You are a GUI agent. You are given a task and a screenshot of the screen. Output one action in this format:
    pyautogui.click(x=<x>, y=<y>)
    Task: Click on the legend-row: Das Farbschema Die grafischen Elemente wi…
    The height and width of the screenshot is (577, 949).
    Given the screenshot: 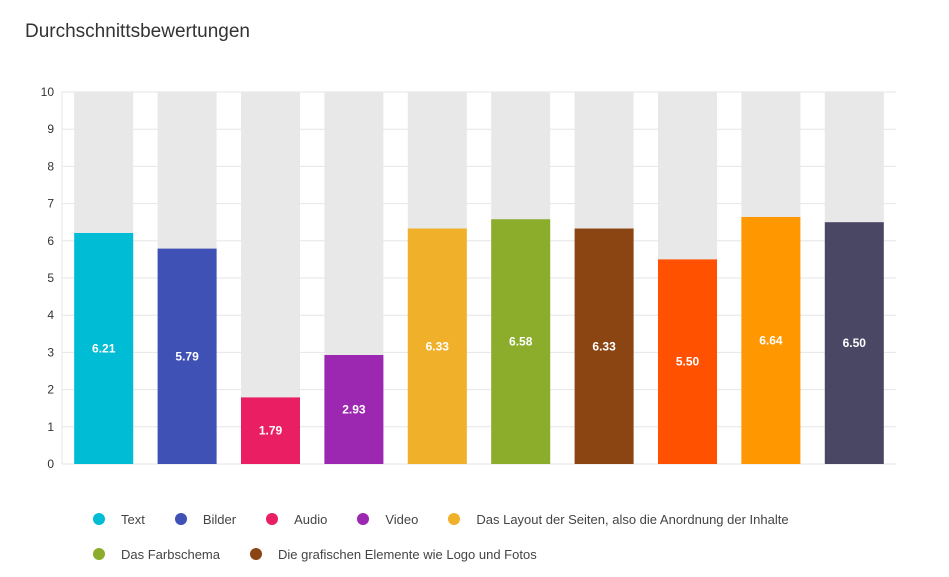 What is the action you would take?
    pyautogui.click(x=503, y=554)
    